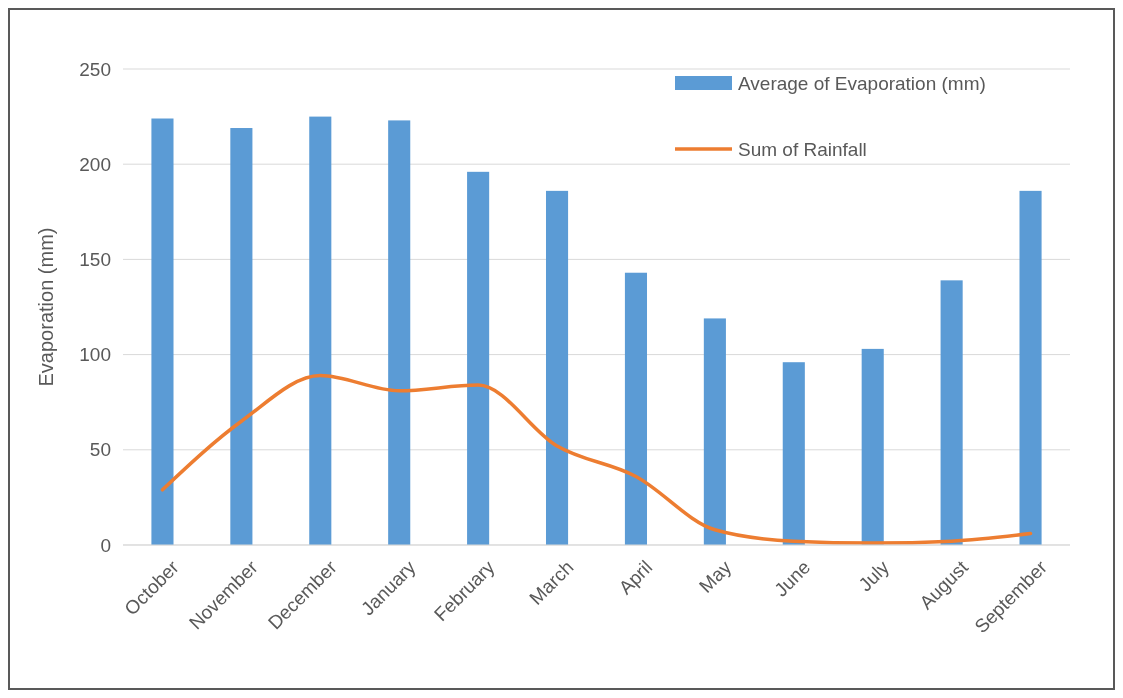 The width and height of the screenshot is (1123, 698). Describe the element at coordinates (862, 83) in the screenshot. I see `legend-label: Average of Evaporation (mm)` at that location.